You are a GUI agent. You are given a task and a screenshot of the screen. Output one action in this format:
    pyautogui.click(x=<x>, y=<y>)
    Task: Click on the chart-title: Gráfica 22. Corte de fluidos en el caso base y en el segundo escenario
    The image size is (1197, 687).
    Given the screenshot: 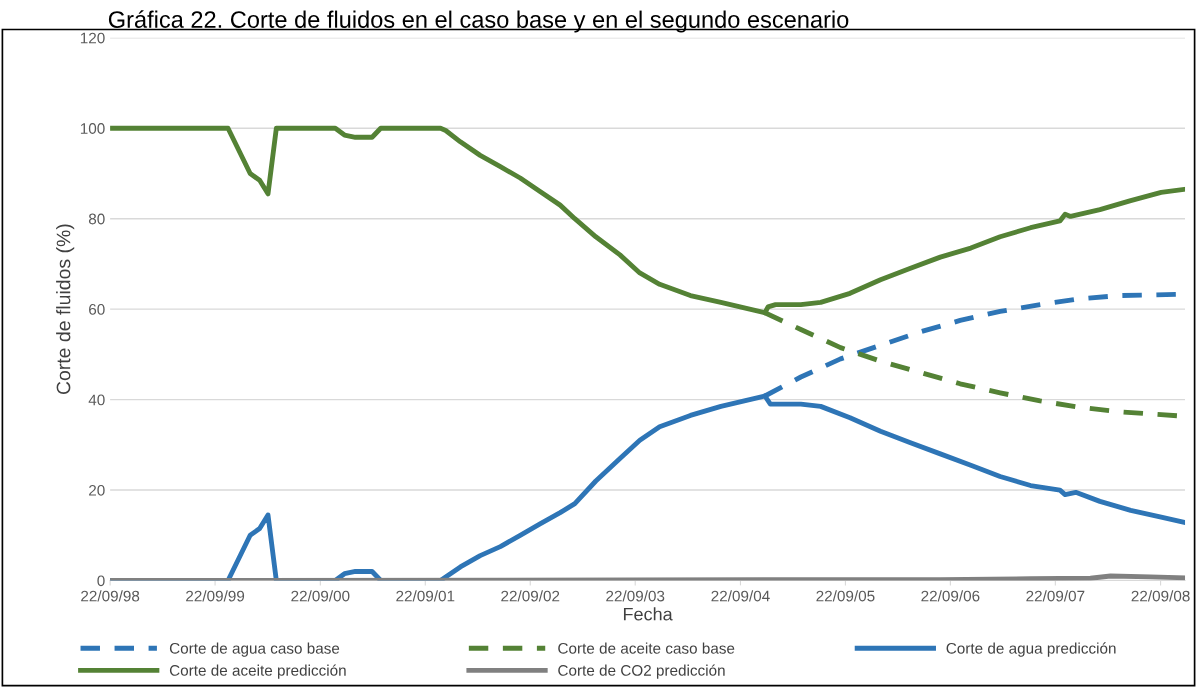 What is the action you would take?
    pyautogui.click(x=478, y=21)
    